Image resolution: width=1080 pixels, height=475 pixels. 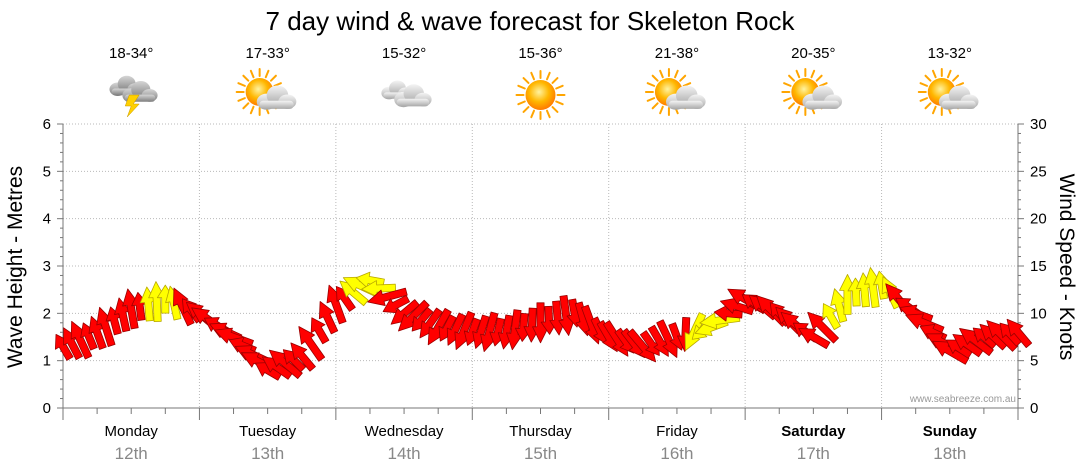 What do you see at coordinates (404, 431) in the screenshot?
I see `day-name-label: Wednesday` at bounding box center [404, 431].